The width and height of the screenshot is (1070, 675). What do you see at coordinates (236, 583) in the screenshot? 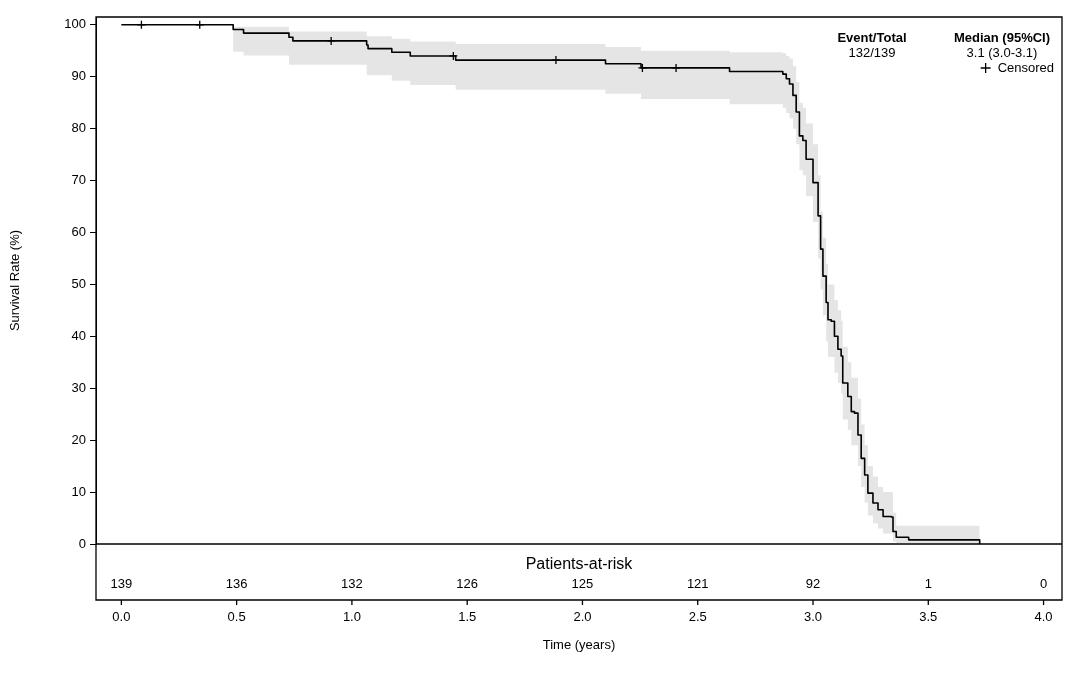
I see `text: 136` at bounding box center [236, 583].